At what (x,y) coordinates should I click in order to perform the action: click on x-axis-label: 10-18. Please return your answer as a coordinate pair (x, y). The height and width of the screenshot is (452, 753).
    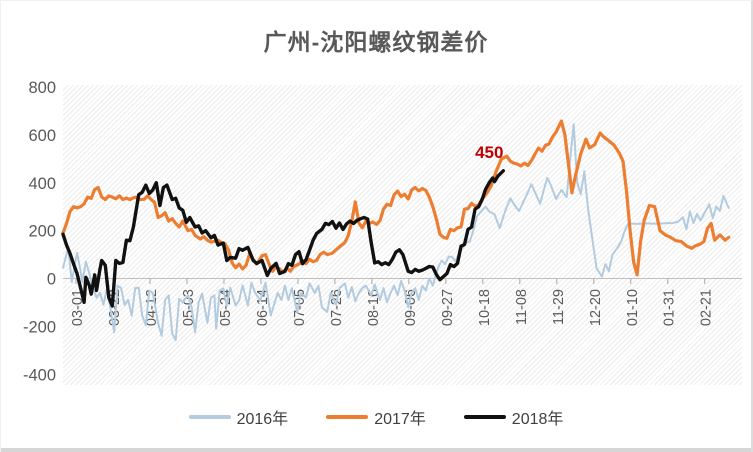
    Looking at the image, I should click on (485, 307).